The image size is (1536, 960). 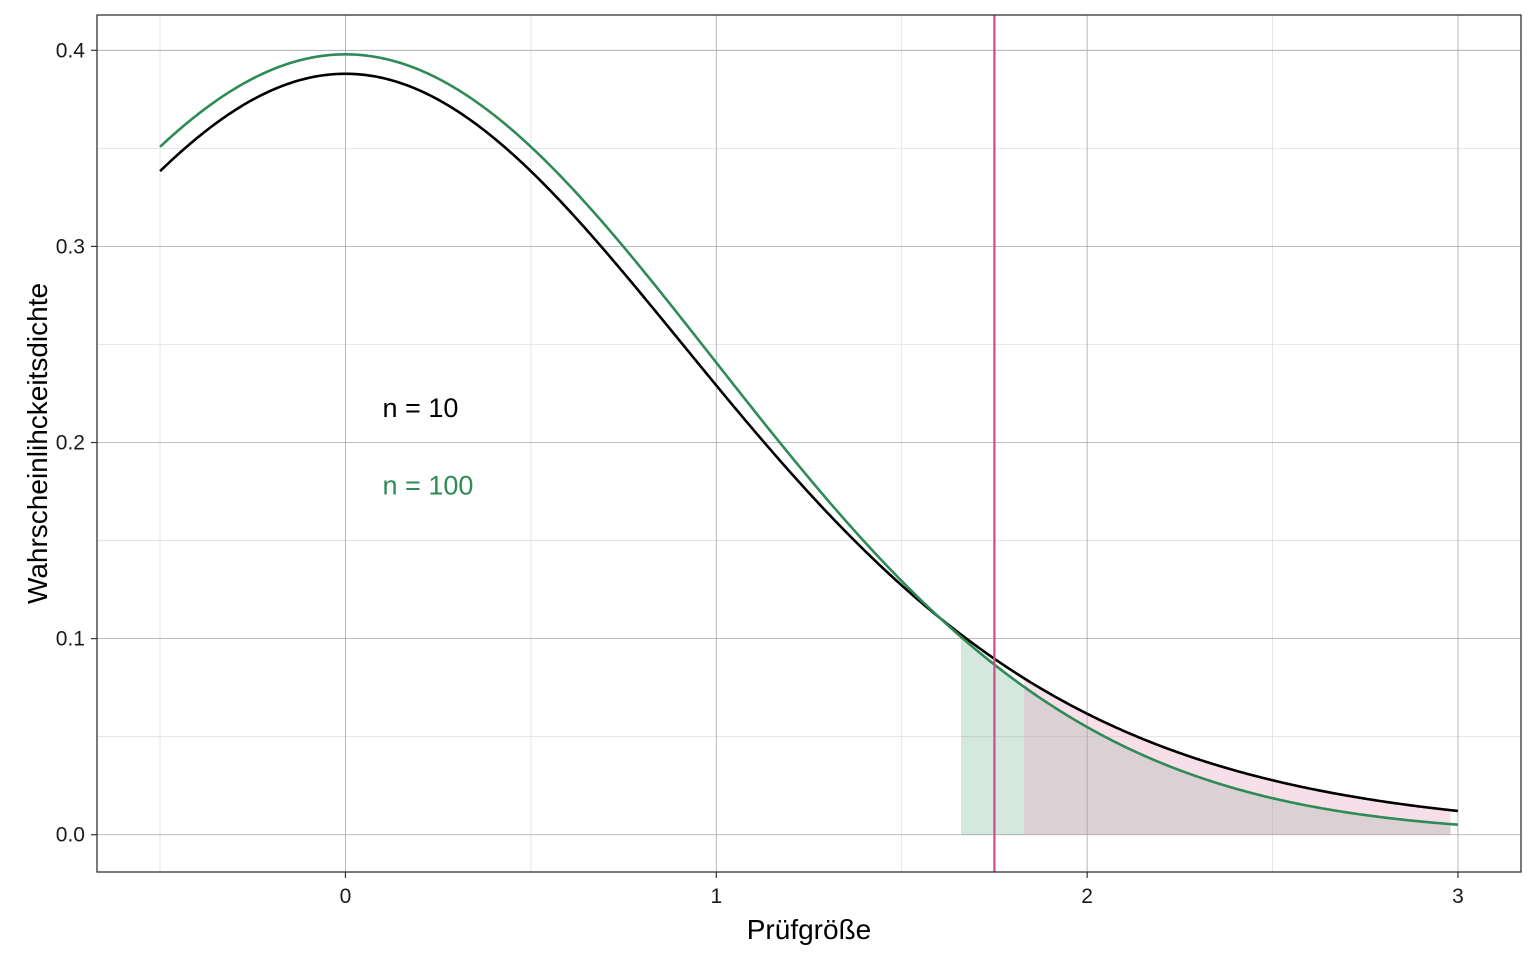 What do you see at coordinates (1458, 896) in the screenshot?
I see `x-tick-label: 3` at bounding box center [1458, 896].